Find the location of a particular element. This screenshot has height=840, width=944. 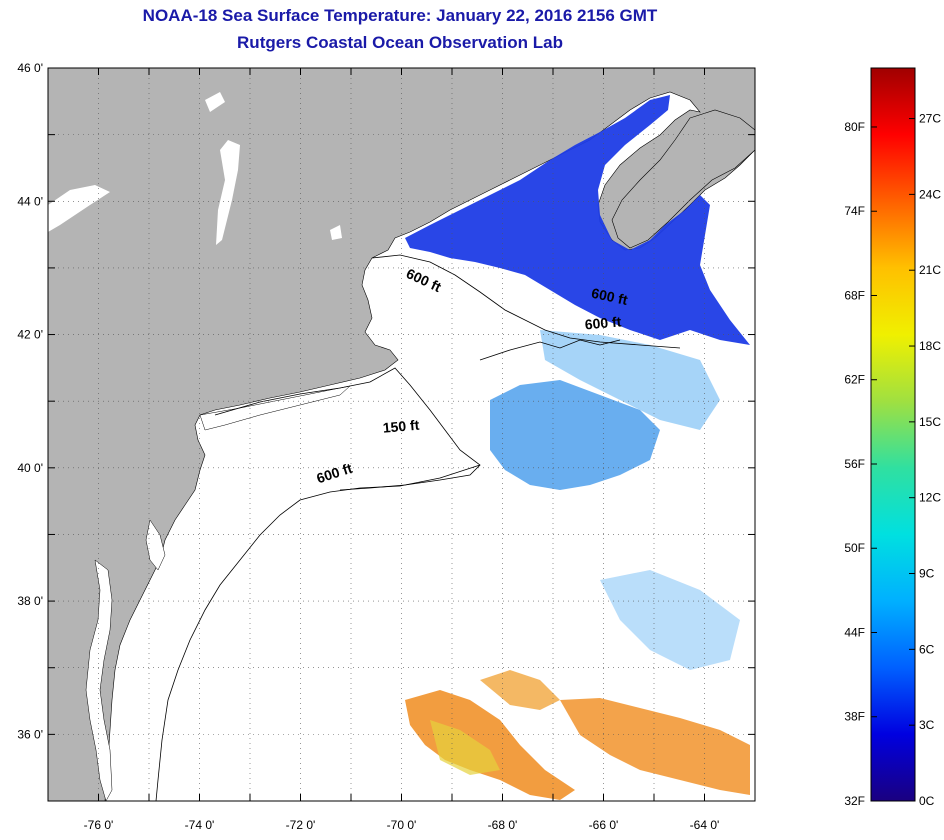

colorbar-label-c: 24C is located at coordinates (930, 194).